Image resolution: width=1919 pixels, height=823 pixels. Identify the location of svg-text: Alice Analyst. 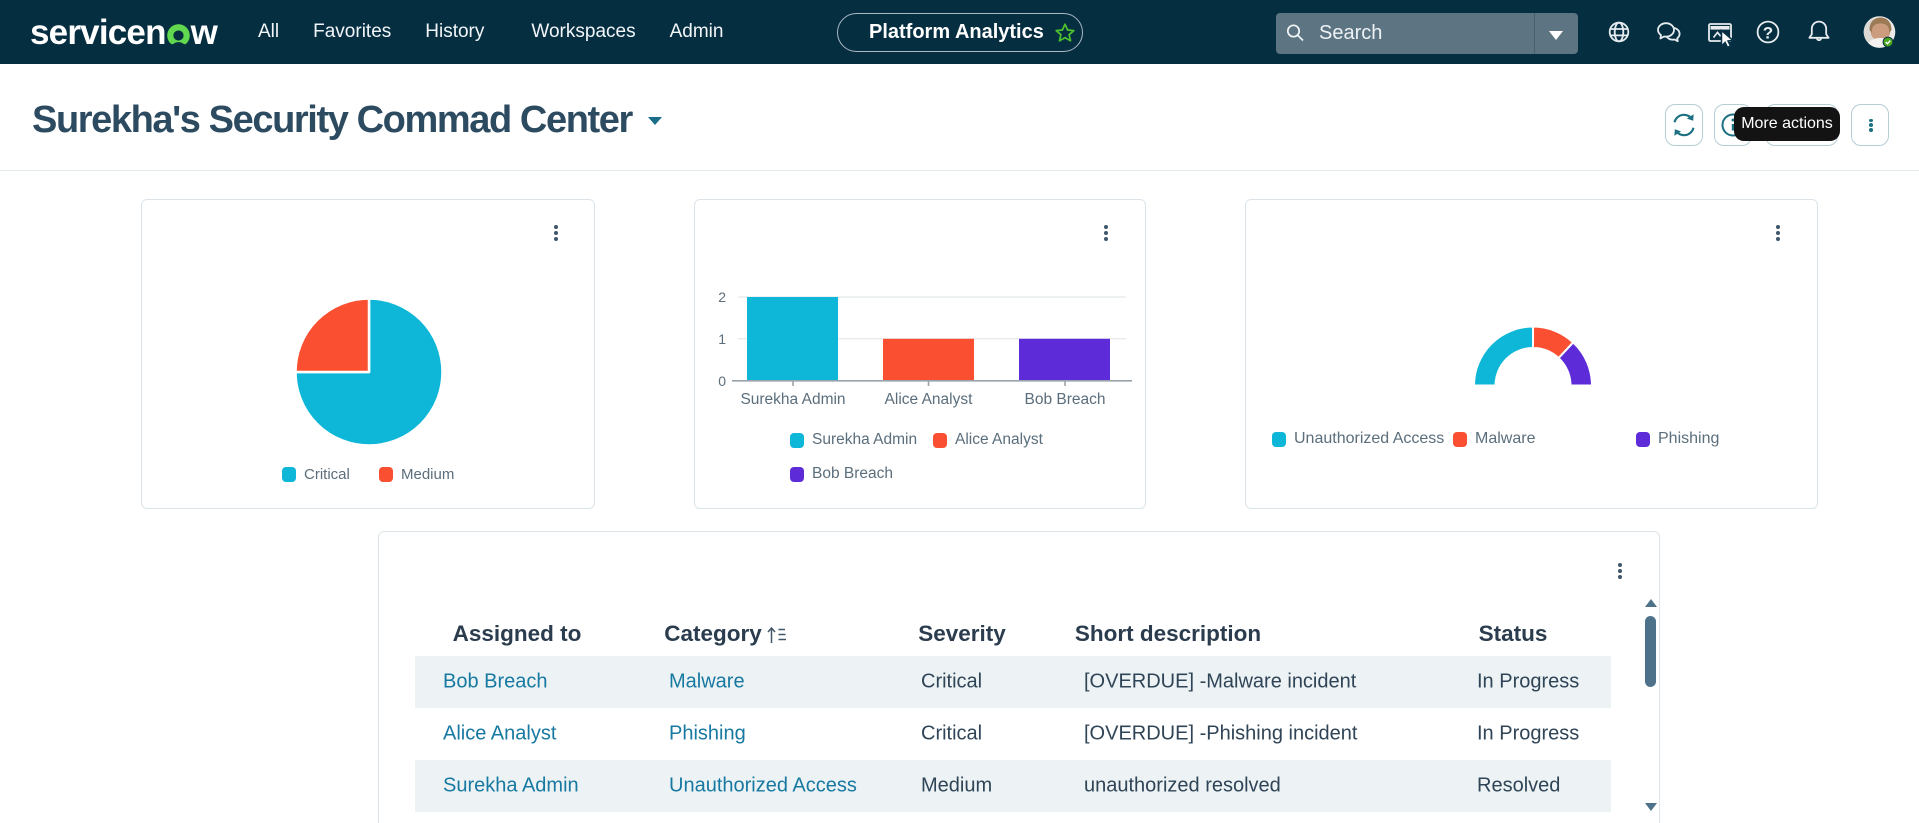
(929, 399).